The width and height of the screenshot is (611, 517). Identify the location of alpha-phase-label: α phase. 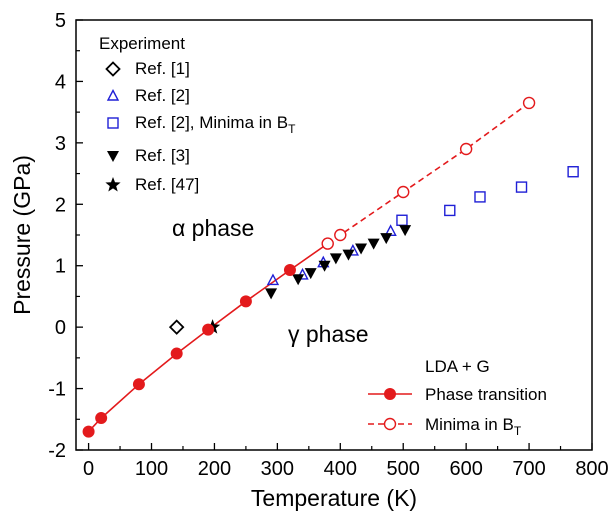
(213, 228).